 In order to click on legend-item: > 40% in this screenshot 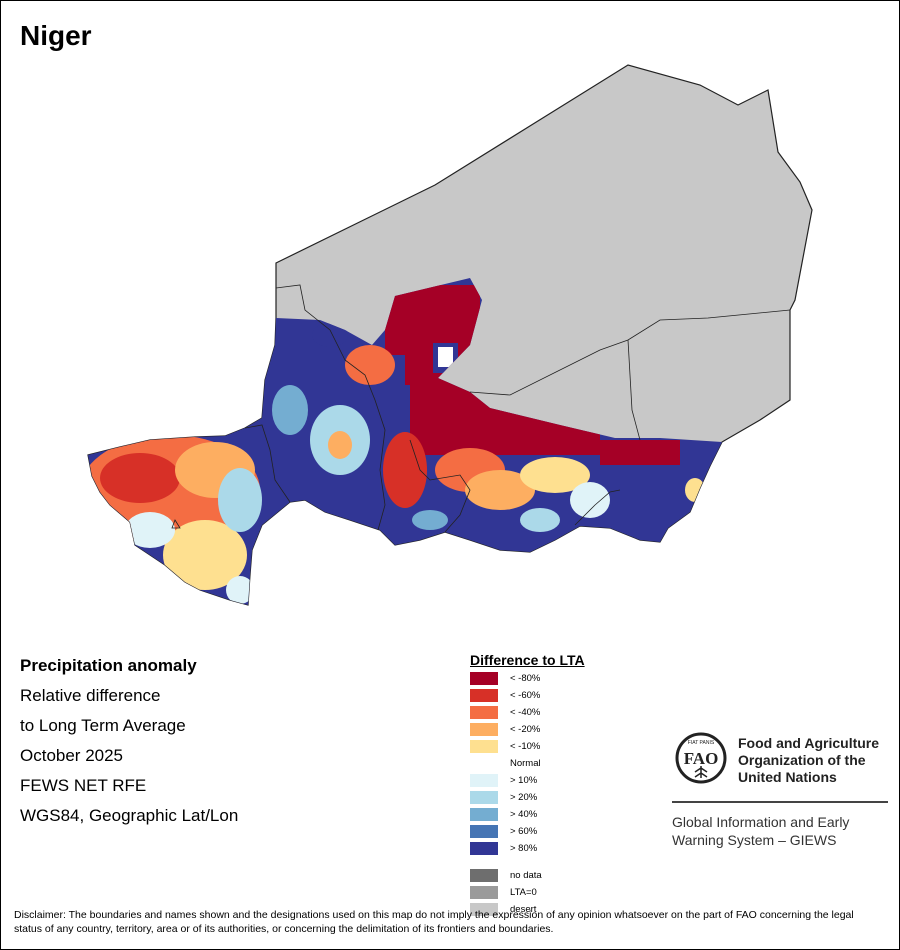, I will do `click(503, 814)`.